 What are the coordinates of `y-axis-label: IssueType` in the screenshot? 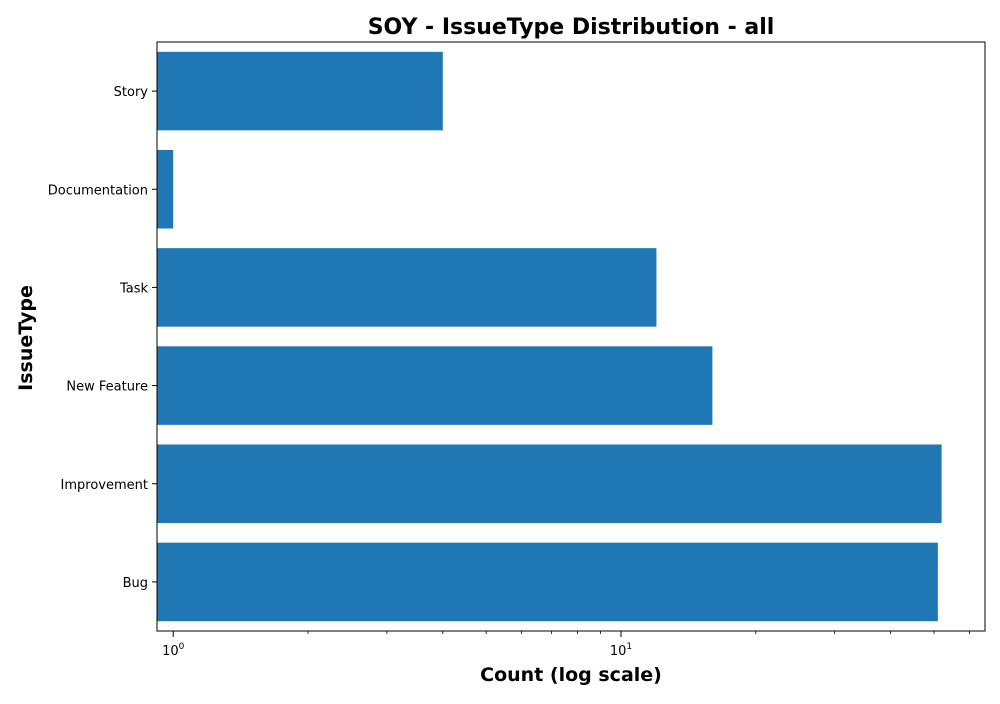 It's located at (26, 338).